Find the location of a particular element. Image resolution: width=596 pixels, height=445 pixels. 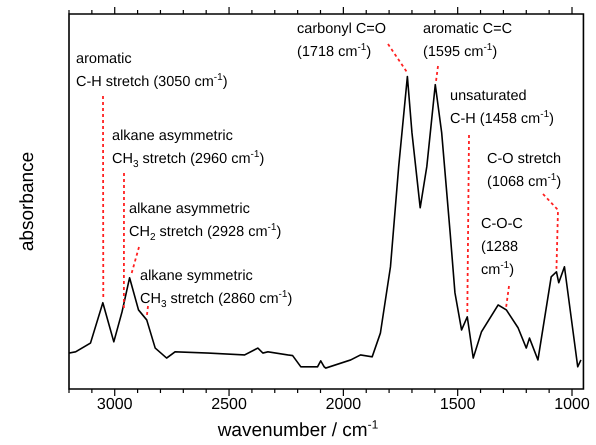

annotation: alkane symmetric CH$_{3}$ stretch (2860 cm$^{-1}$) is located at coordinates (216, 289).